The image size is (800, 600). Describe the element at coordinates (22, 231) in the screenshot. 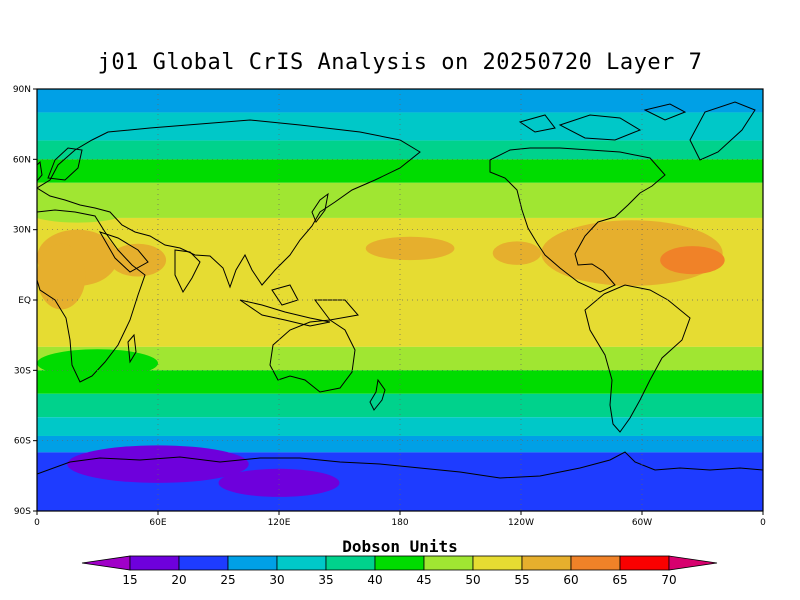

I see `lat-tick-label: 30N` at that location.